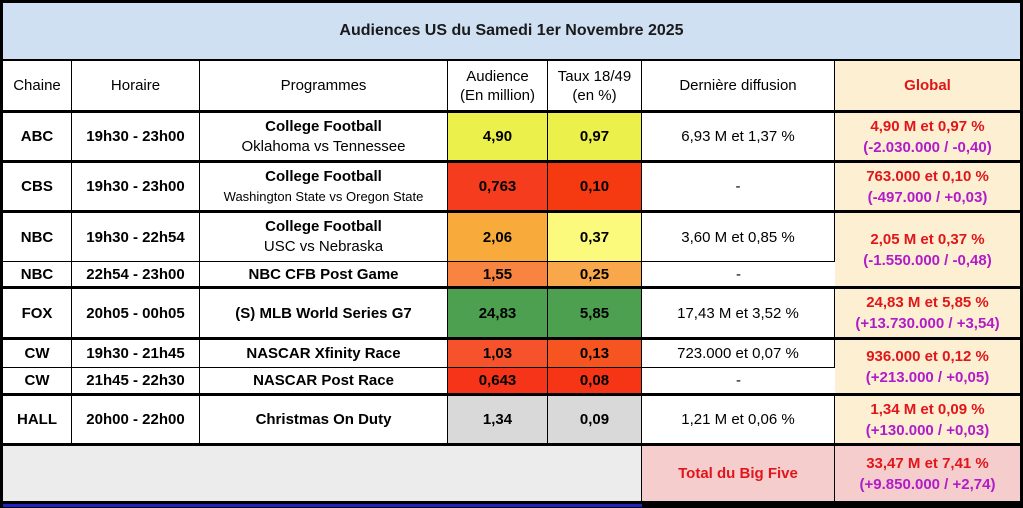 This screenshot has height=508, width=1023. Describe the element at coordinates (595, 382) in the screenshot. I see `cell-taux: 0,08` at that location.